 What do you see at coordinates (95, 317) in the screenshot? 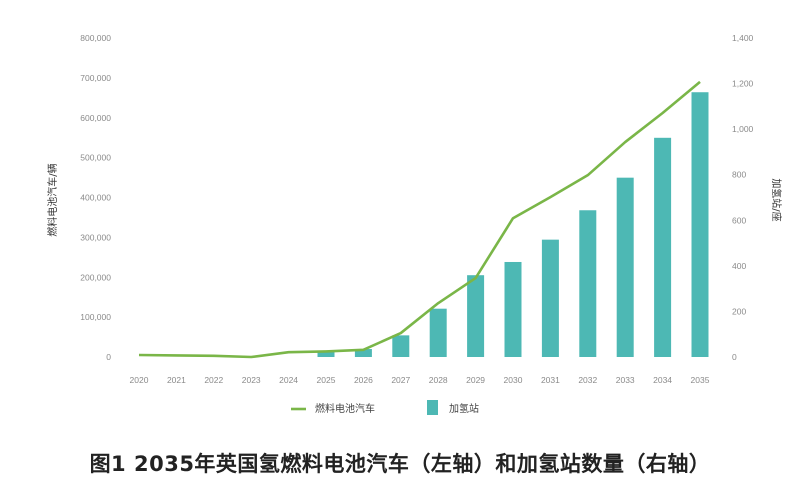
I see `y-tick-label: 100,000` at bounding box center [95, 317].